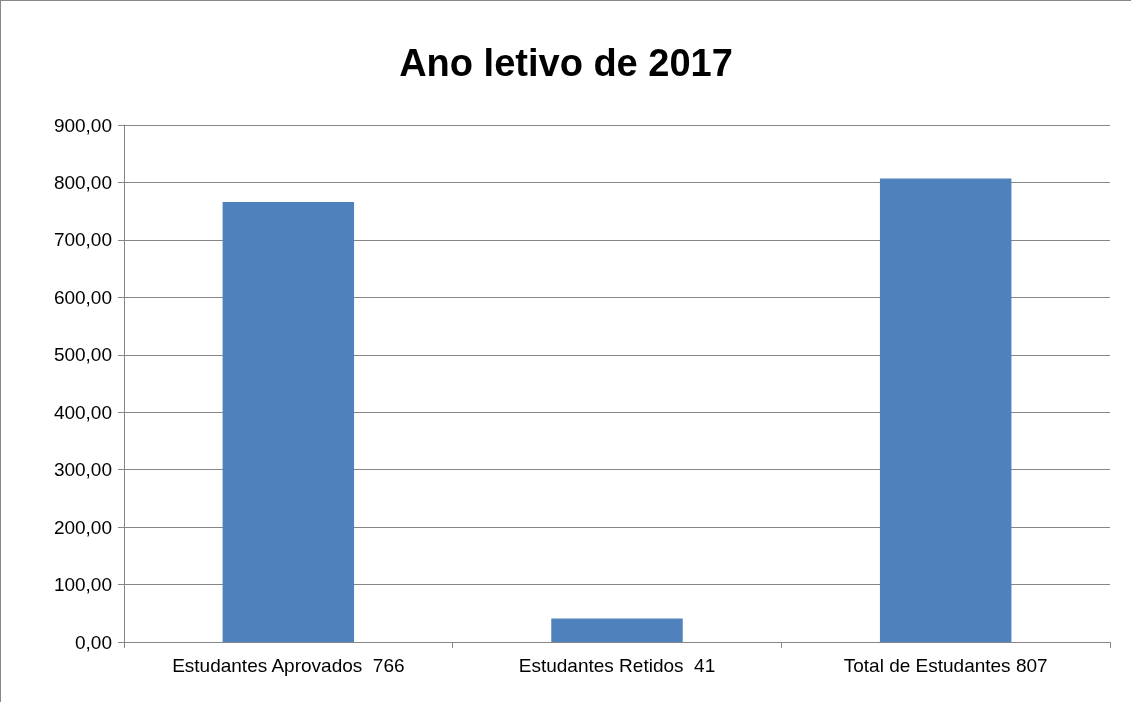  Describe the element at coordinates (617, 665) in the screenshot. I see `x-tick-label: Estudantes Retidos 41` at that location.